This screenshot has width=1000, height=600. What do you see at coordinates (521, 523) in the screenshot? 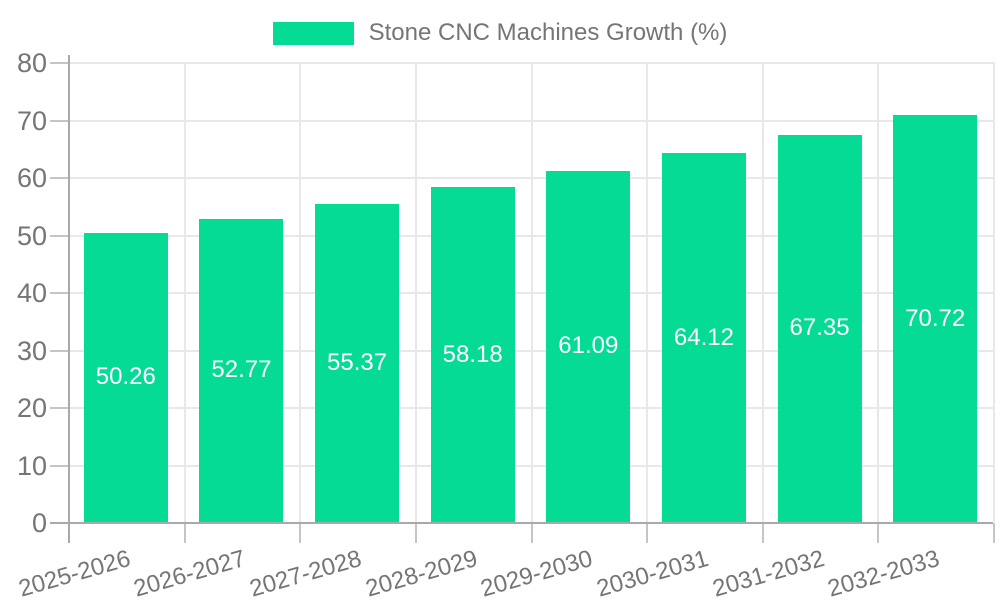
I see `x-axis-line` at bounding box center [521, 523].